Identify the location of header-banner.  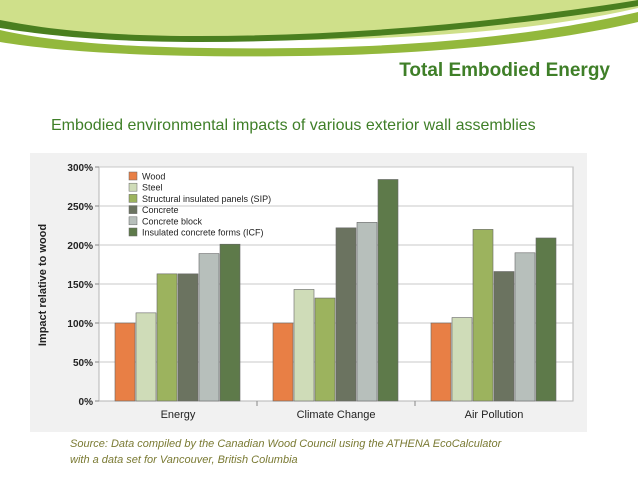
(319, 28).